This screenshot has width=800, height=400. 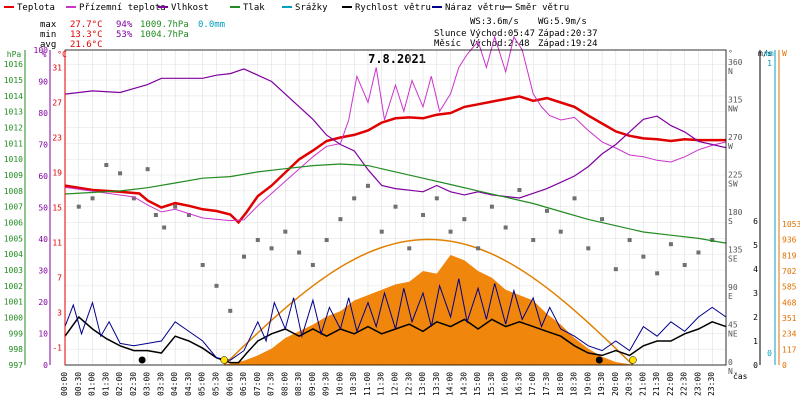 What do you see at coordinates (43, 271) in the screenshot?
I see `humidity-tick-label: 30` at bounding box center [43, 271].